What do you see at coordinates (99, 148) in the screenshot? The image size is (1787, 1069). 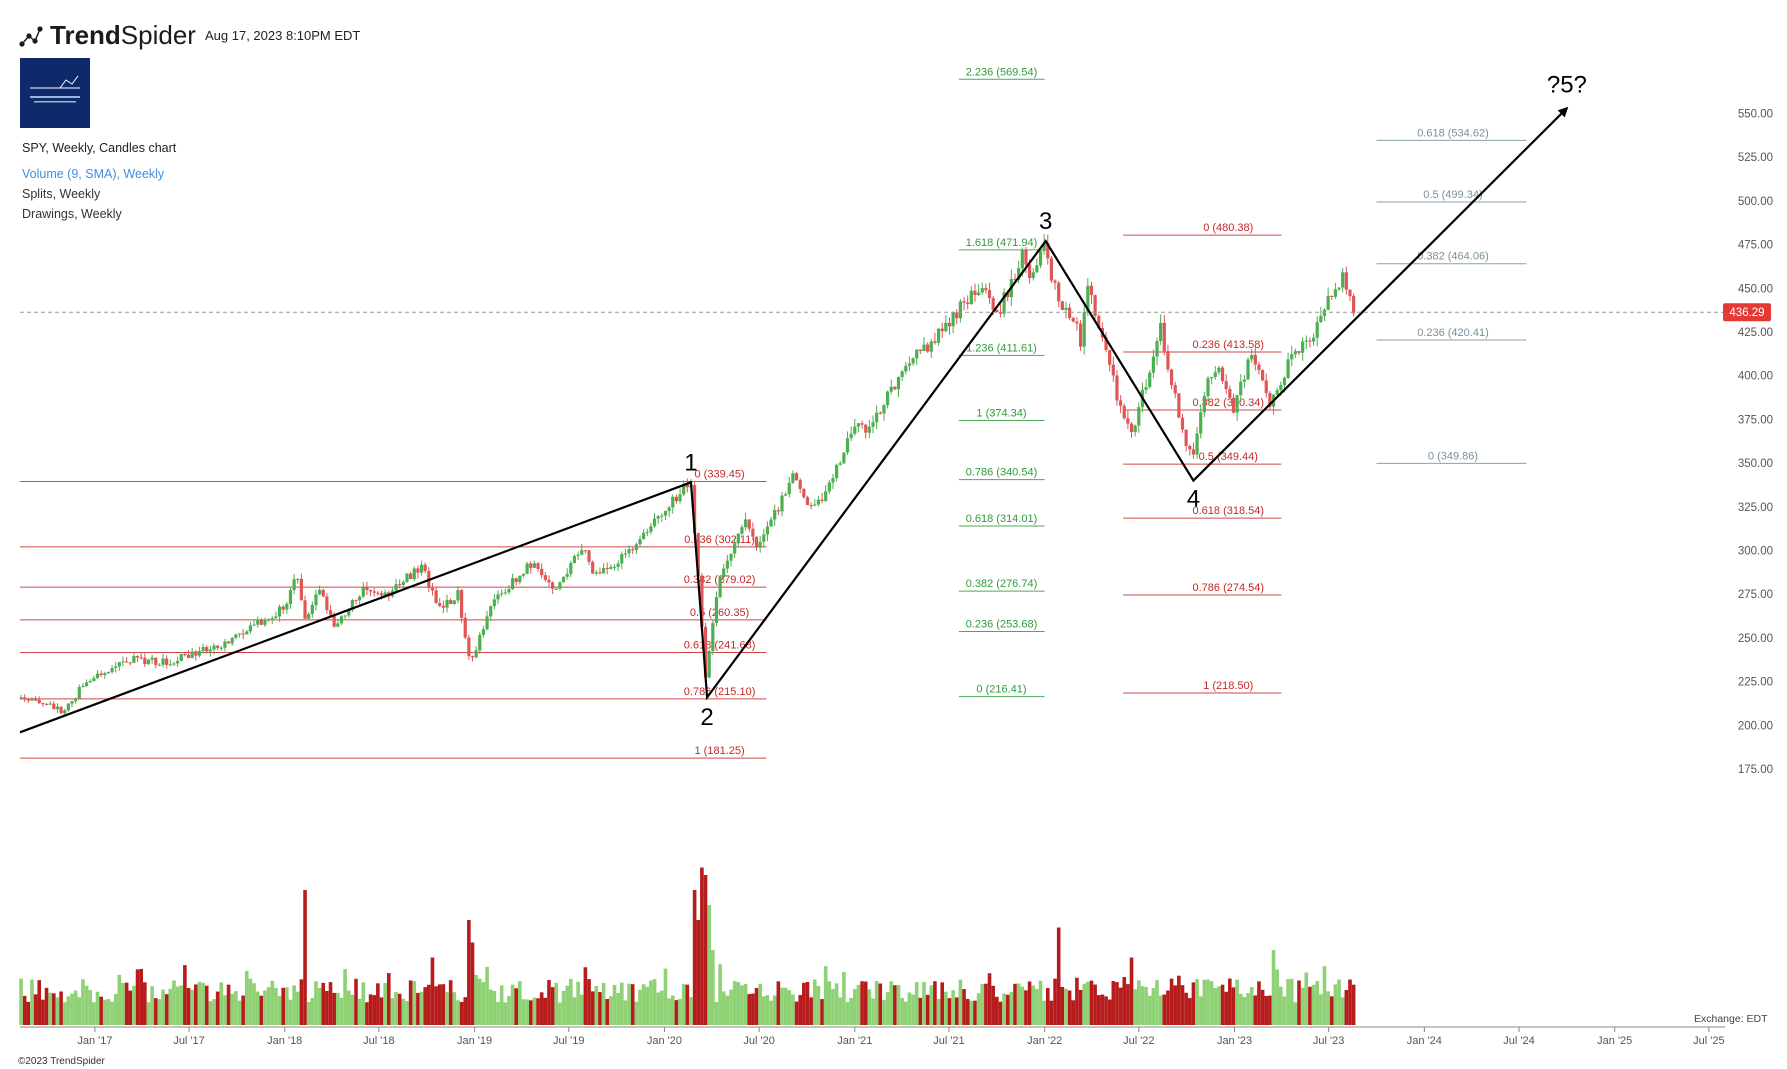 I see `symbol-label: SPY, Weekly, Candles chart` at bounding box center [99, 148].